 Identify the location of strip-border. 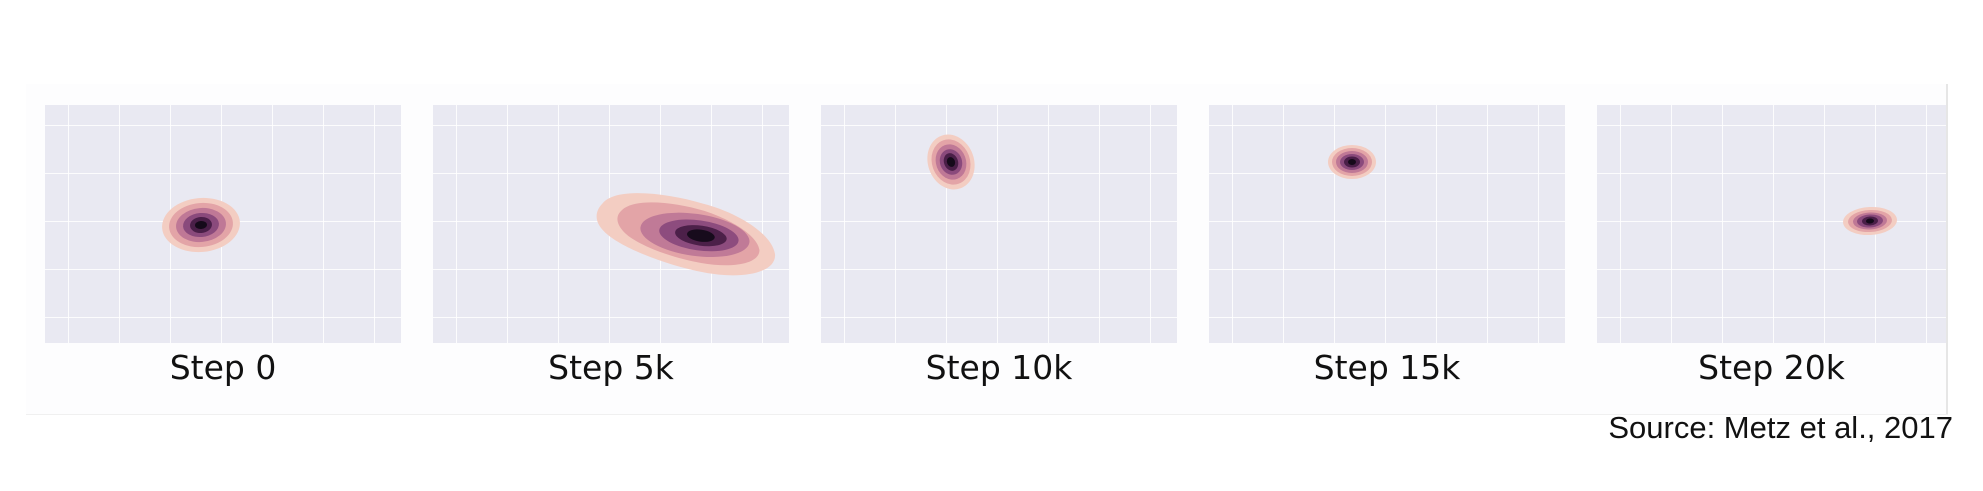
(1947, 249).